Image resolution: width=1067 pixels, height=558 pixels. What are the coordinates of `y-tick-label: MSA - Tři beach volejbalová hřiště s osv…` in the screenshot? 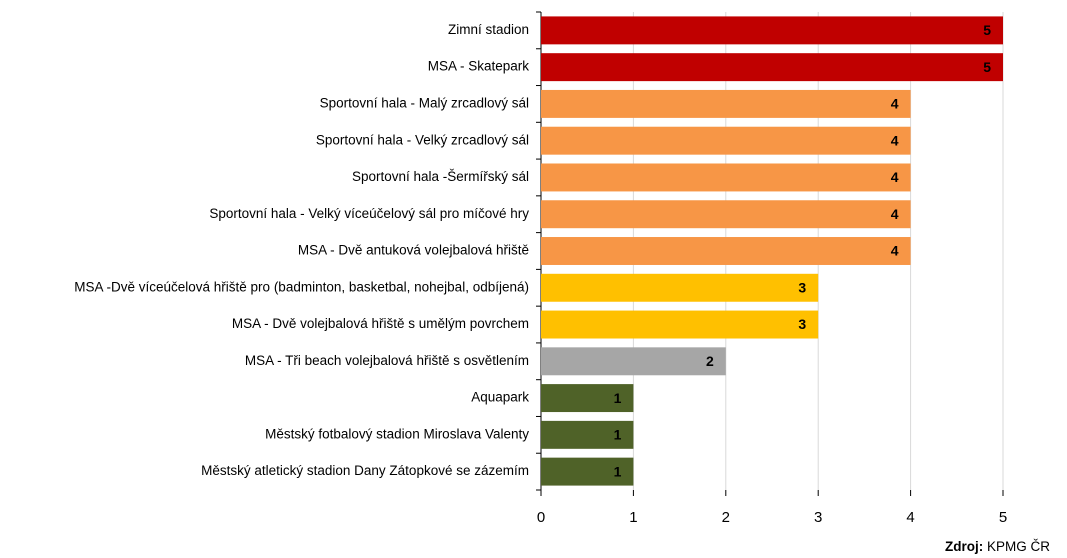 It's located at (387, 360).